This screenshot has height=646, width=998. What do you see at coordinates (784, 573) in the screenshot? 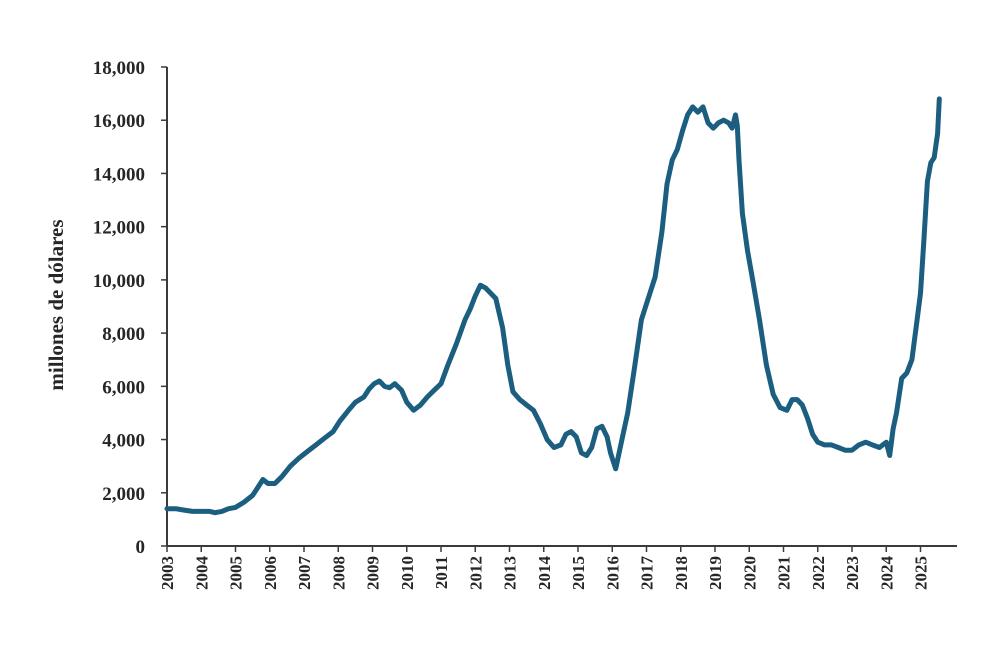
I see `x-tick-label: 2021` at bounding box center [784, 573].